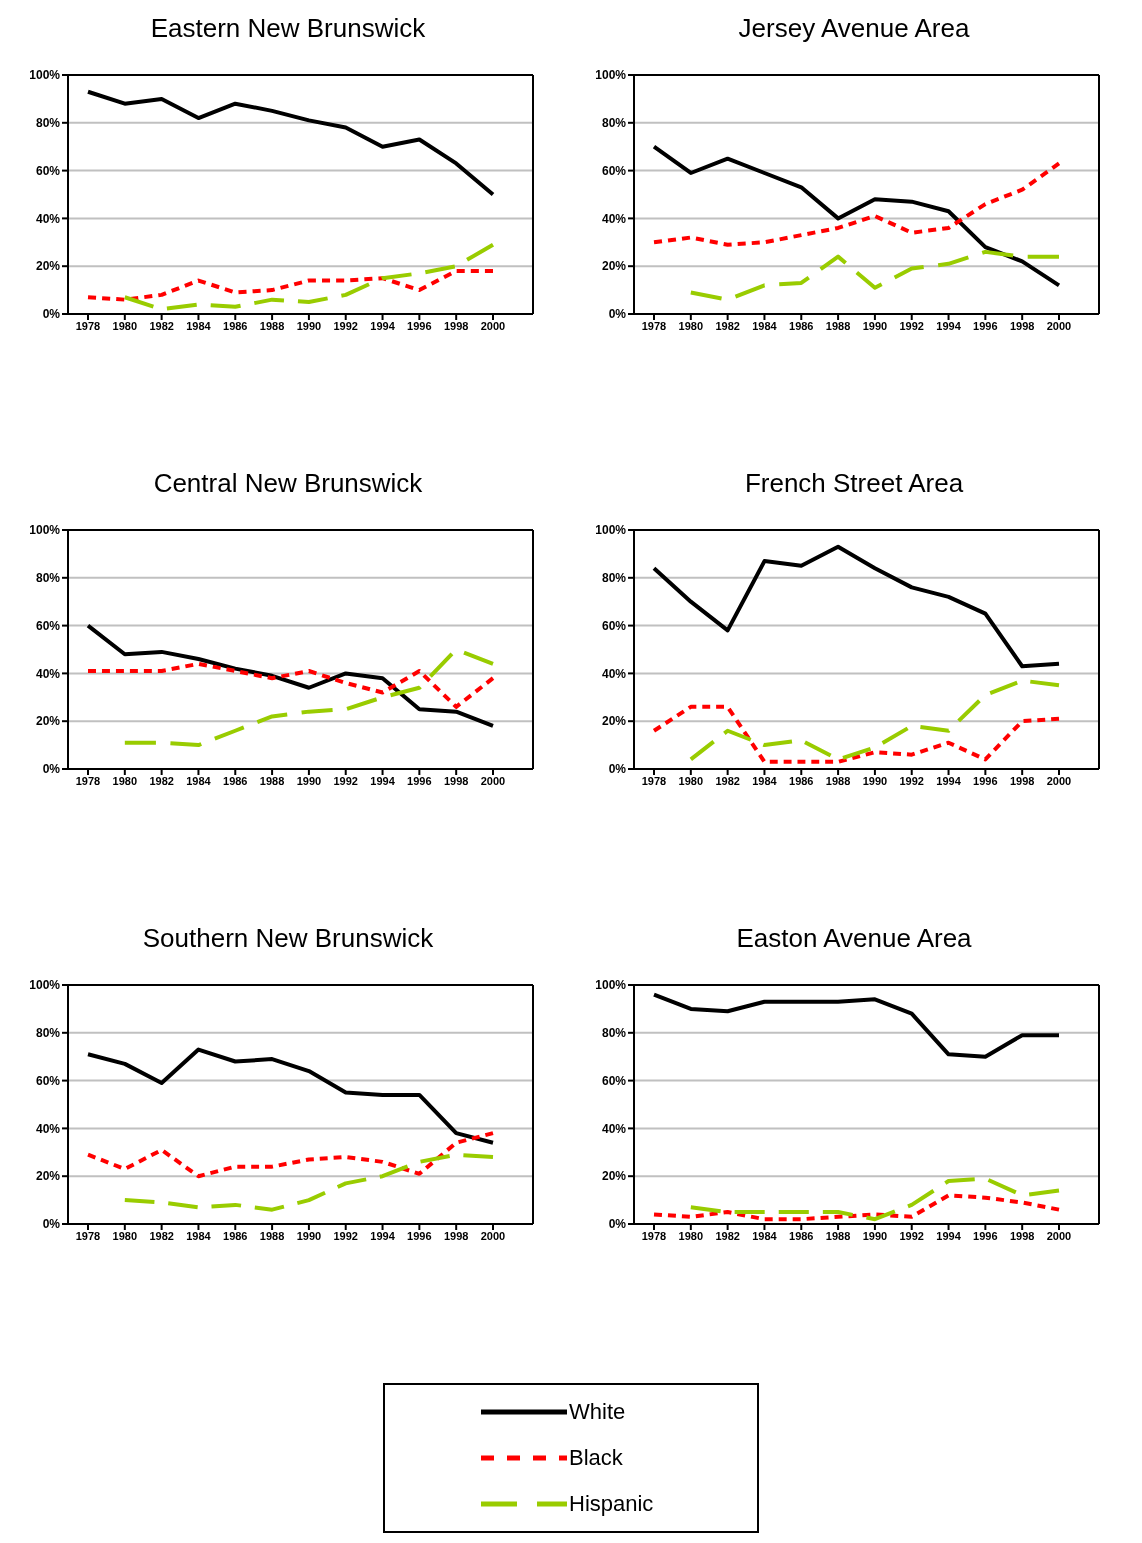 Image resolution: width=1142 pixels, height=1543 pixels. What do you see at coordinates (611, 1504) in the screenshot?
I see `legend-label: Hispanic` at bounding box center [611, 1504].